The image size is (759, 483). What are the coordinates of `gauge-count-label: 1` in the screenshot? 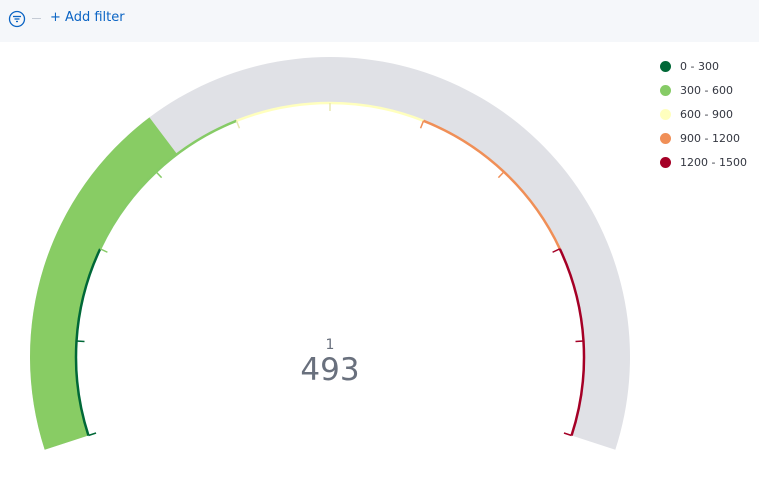 It's located at (330, 345).